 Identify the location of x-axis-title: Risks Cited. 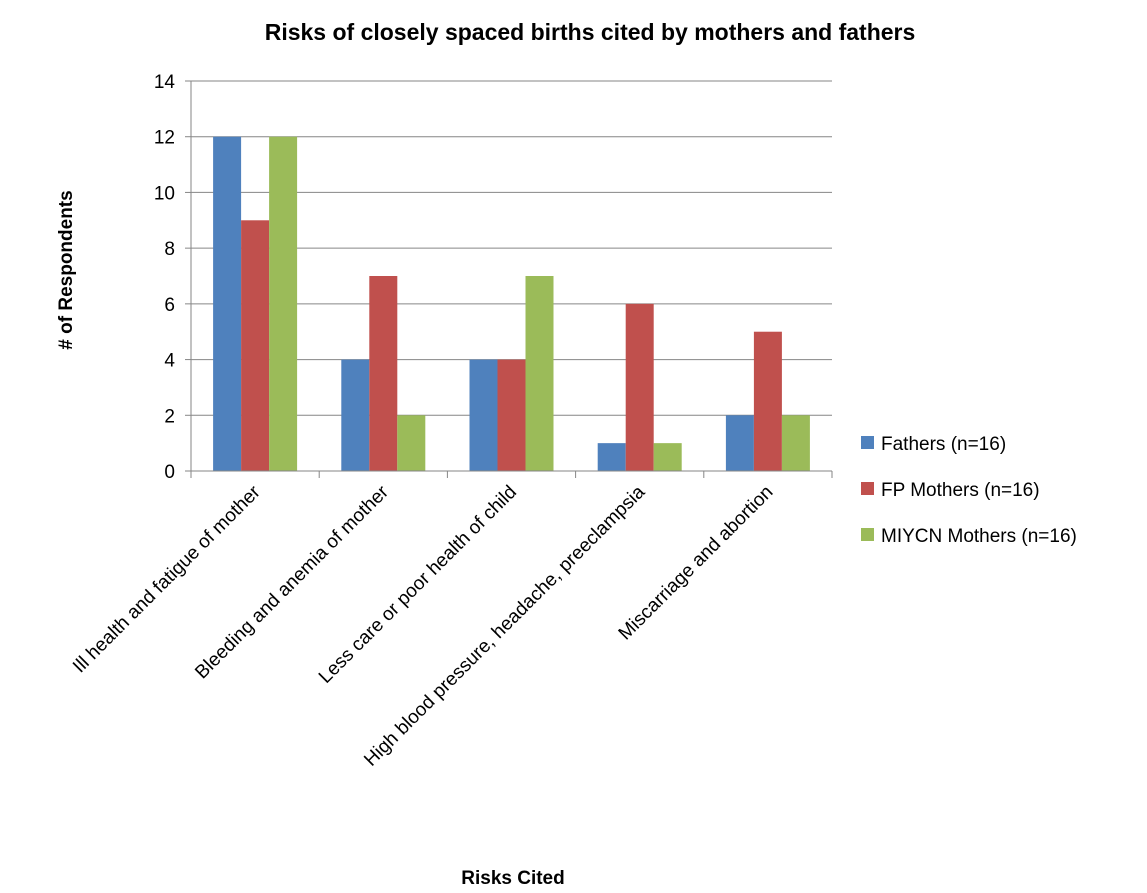
(512, 878).